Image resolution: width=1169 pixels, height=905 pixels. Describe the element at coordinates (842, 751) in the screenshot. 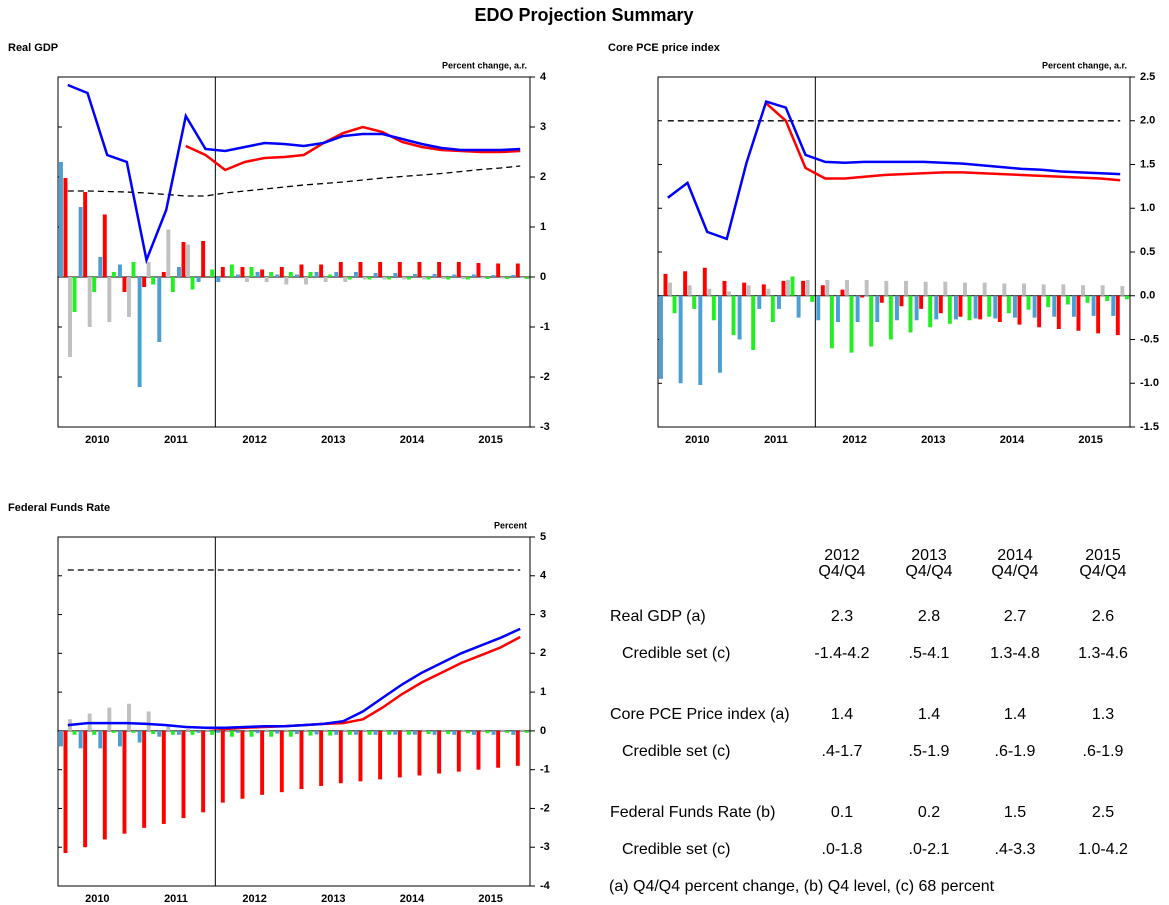

I see `cell: .4-1.7` at that location.